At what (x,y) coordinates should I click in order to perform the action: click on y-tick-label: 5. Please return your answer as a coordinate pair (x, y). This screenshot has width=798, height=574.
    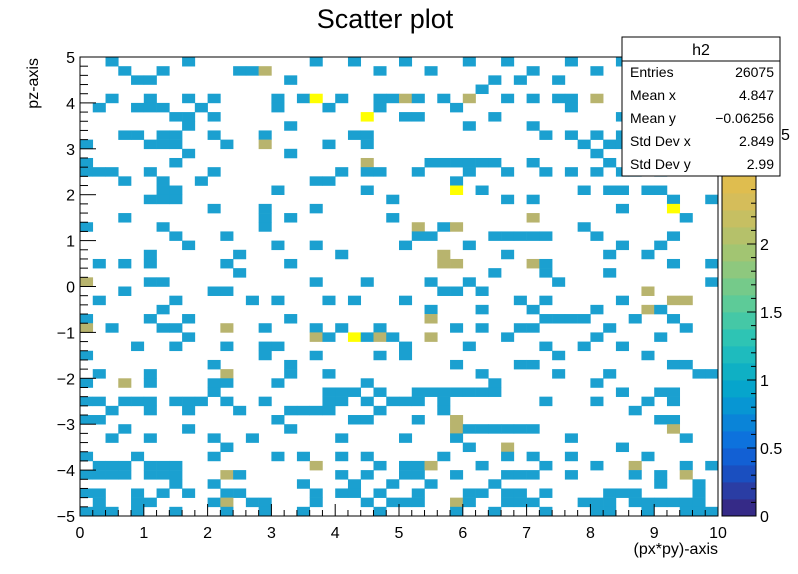
    Looking at the image, I should click on (70, 58).